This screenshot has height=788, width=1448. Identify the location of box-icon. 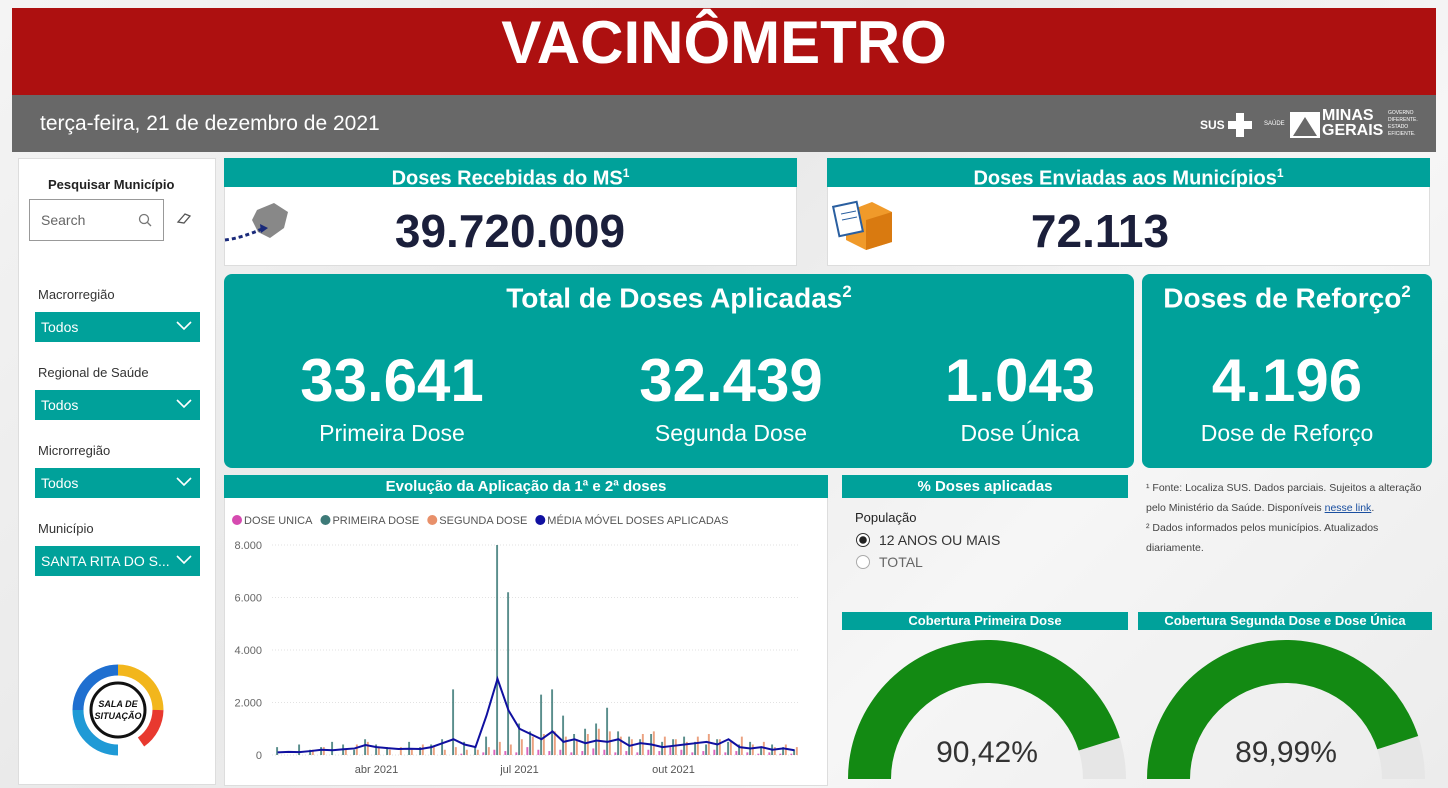
(862, 225).